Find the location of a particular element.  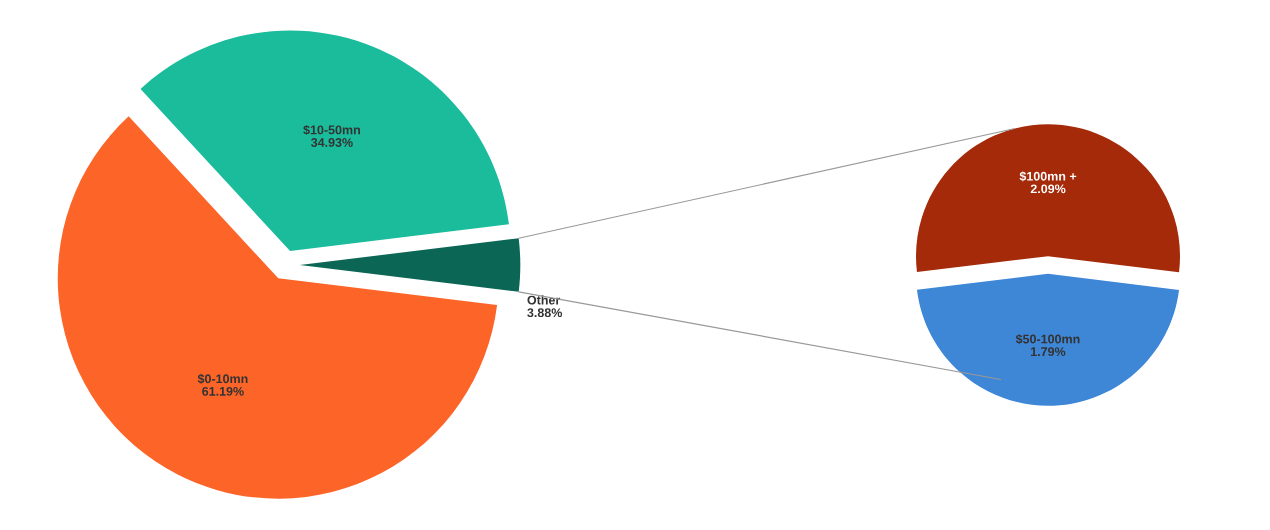

slice-label: $10-50mn is located at coordinates (331, 130).